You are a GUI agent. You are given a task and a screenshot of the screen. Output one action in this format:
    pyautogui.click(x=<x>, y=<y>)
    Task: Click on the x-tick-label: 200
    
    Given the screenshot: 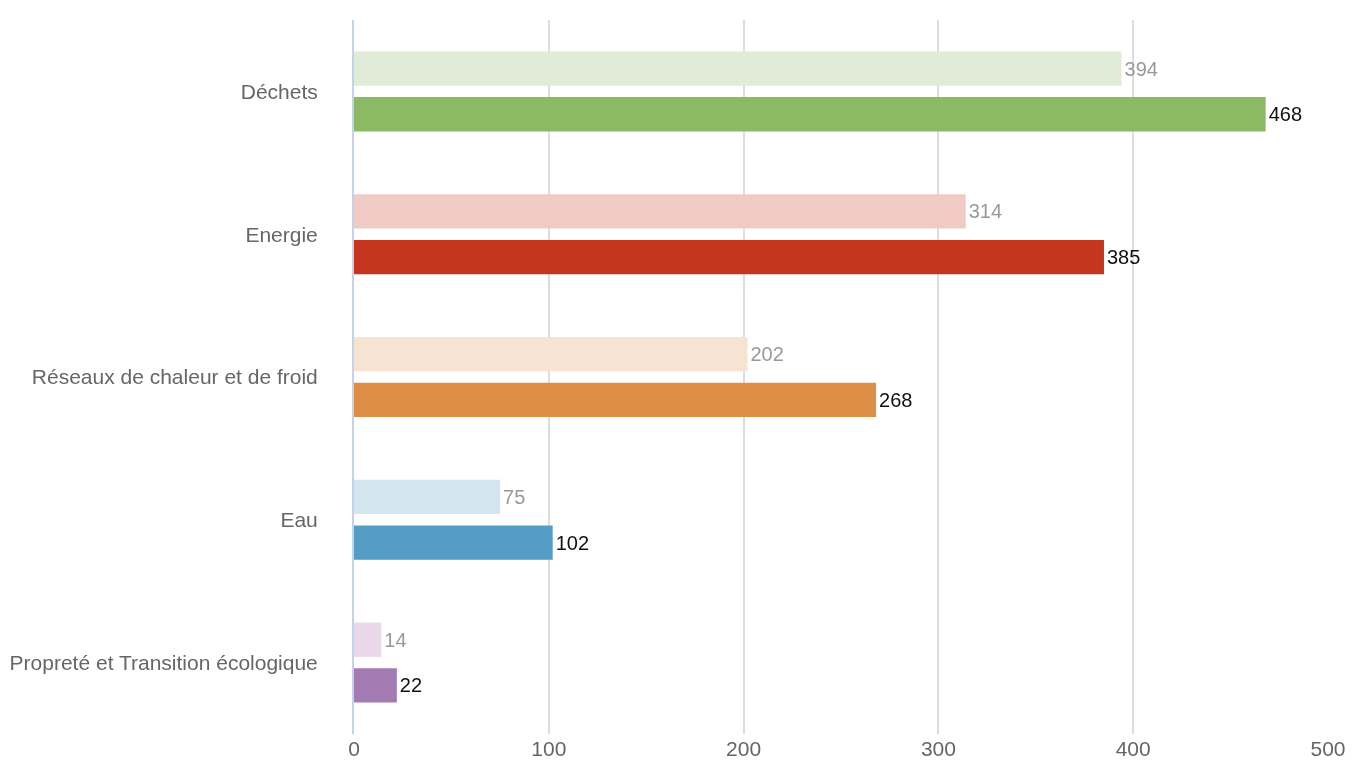 What is the action you would take?
    pyautogui.click(x=744, y=748)
    